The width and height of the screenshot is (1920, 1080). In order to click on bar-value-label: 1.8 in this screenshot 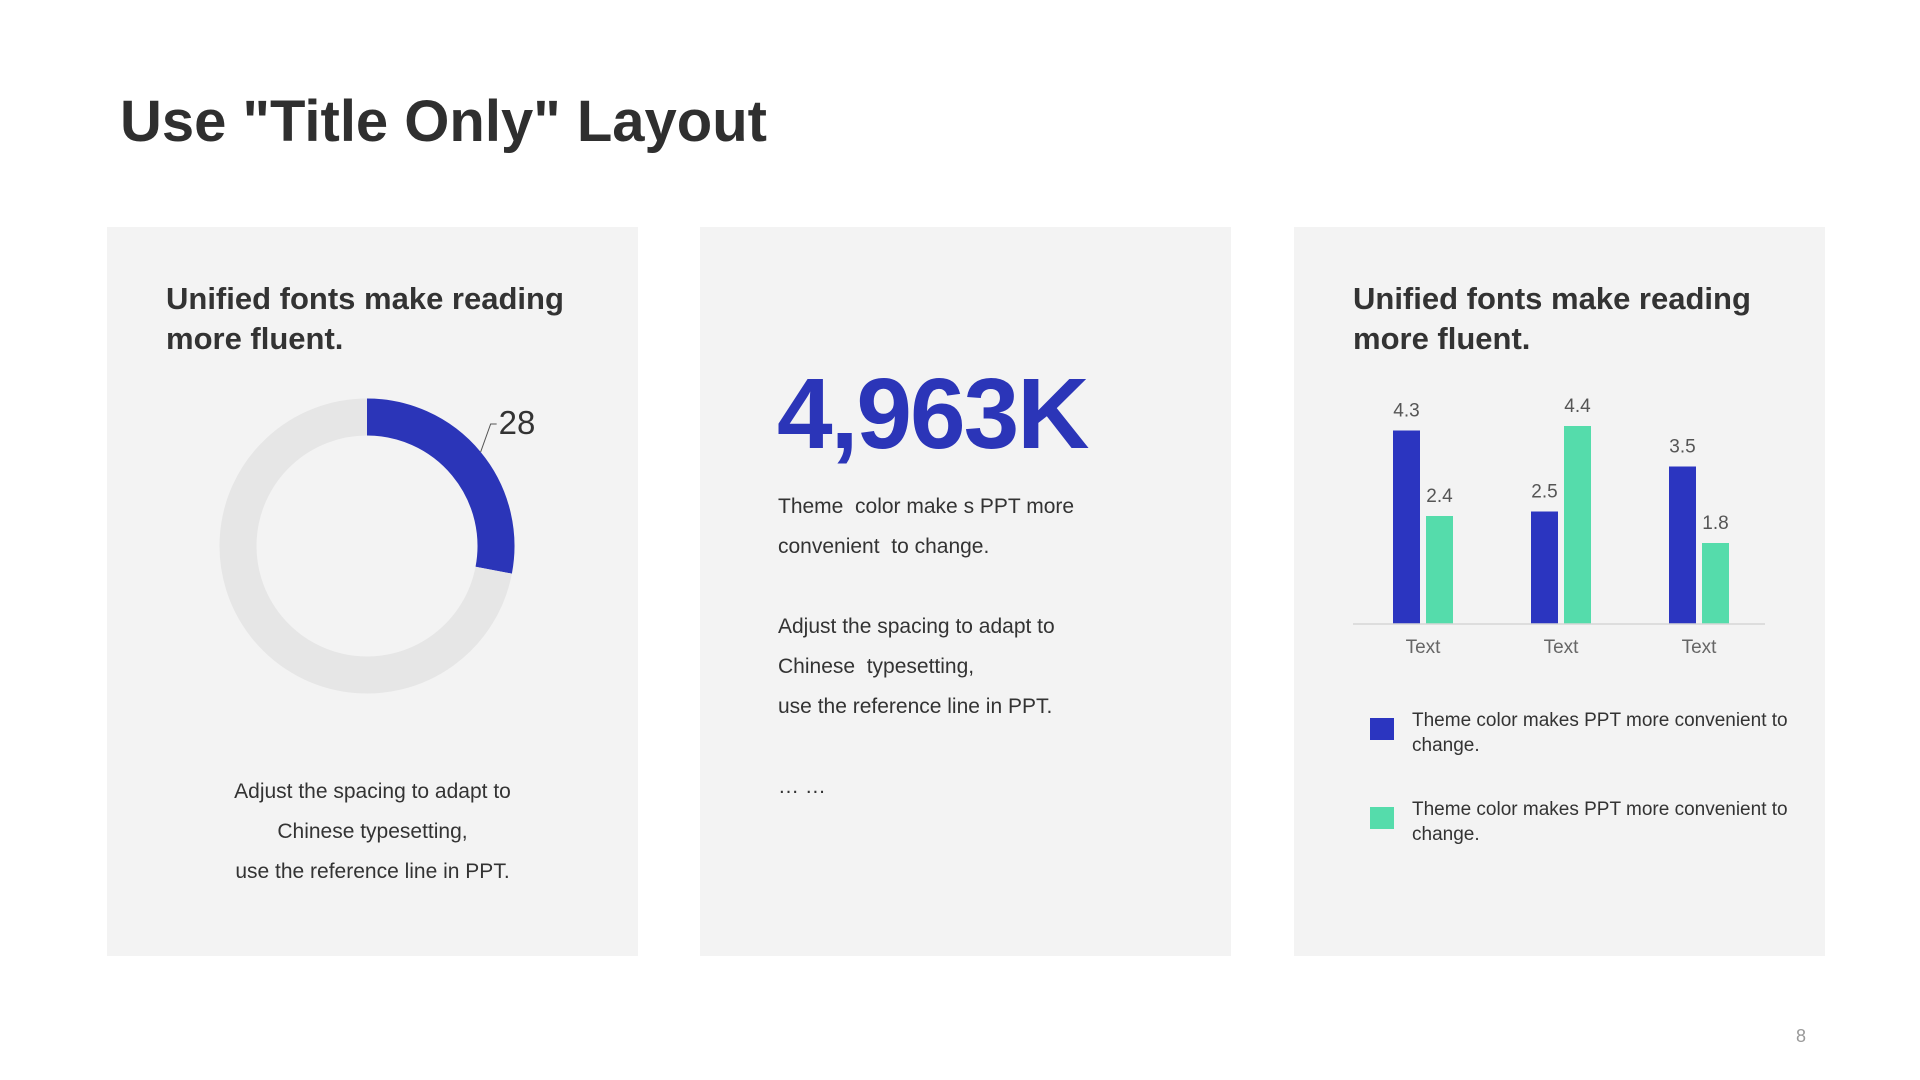, I will do `click(1715, 523)`.